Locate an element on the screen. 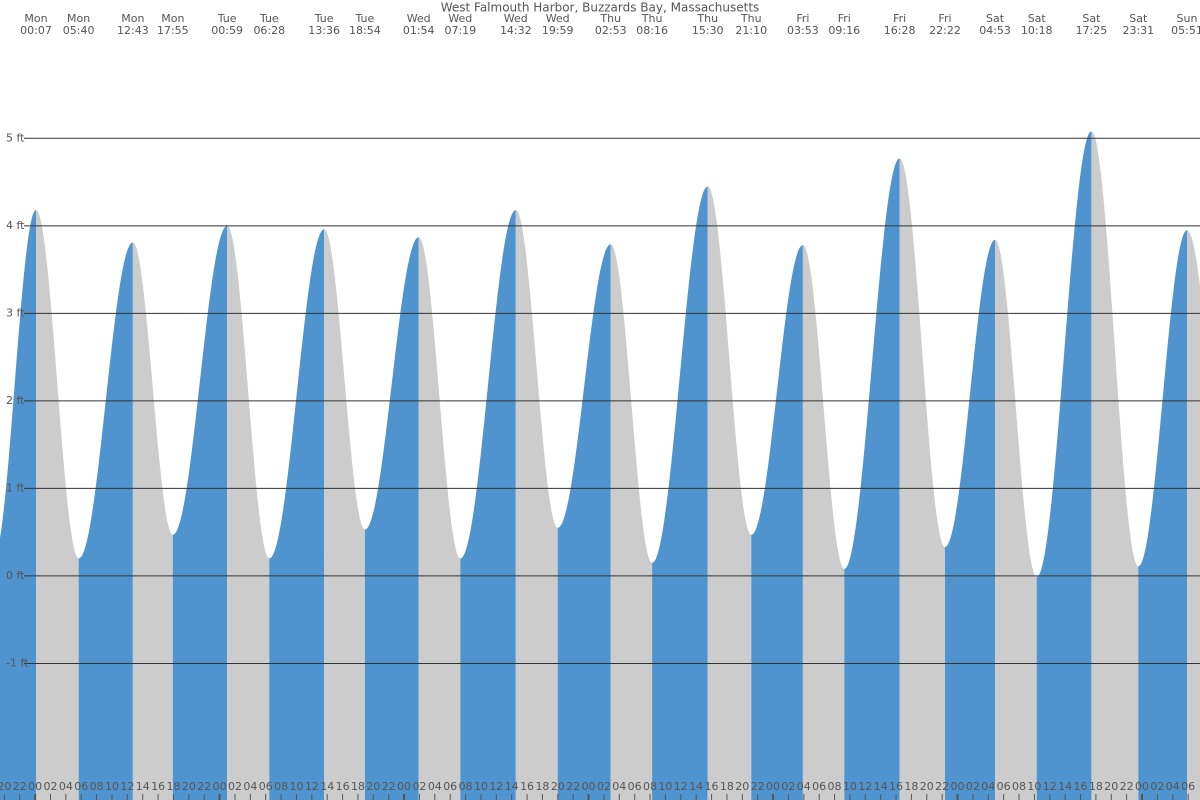 This screenshot has width=1200, height=800. extreme-time: 03:53 is located at coordinates (803, 30).